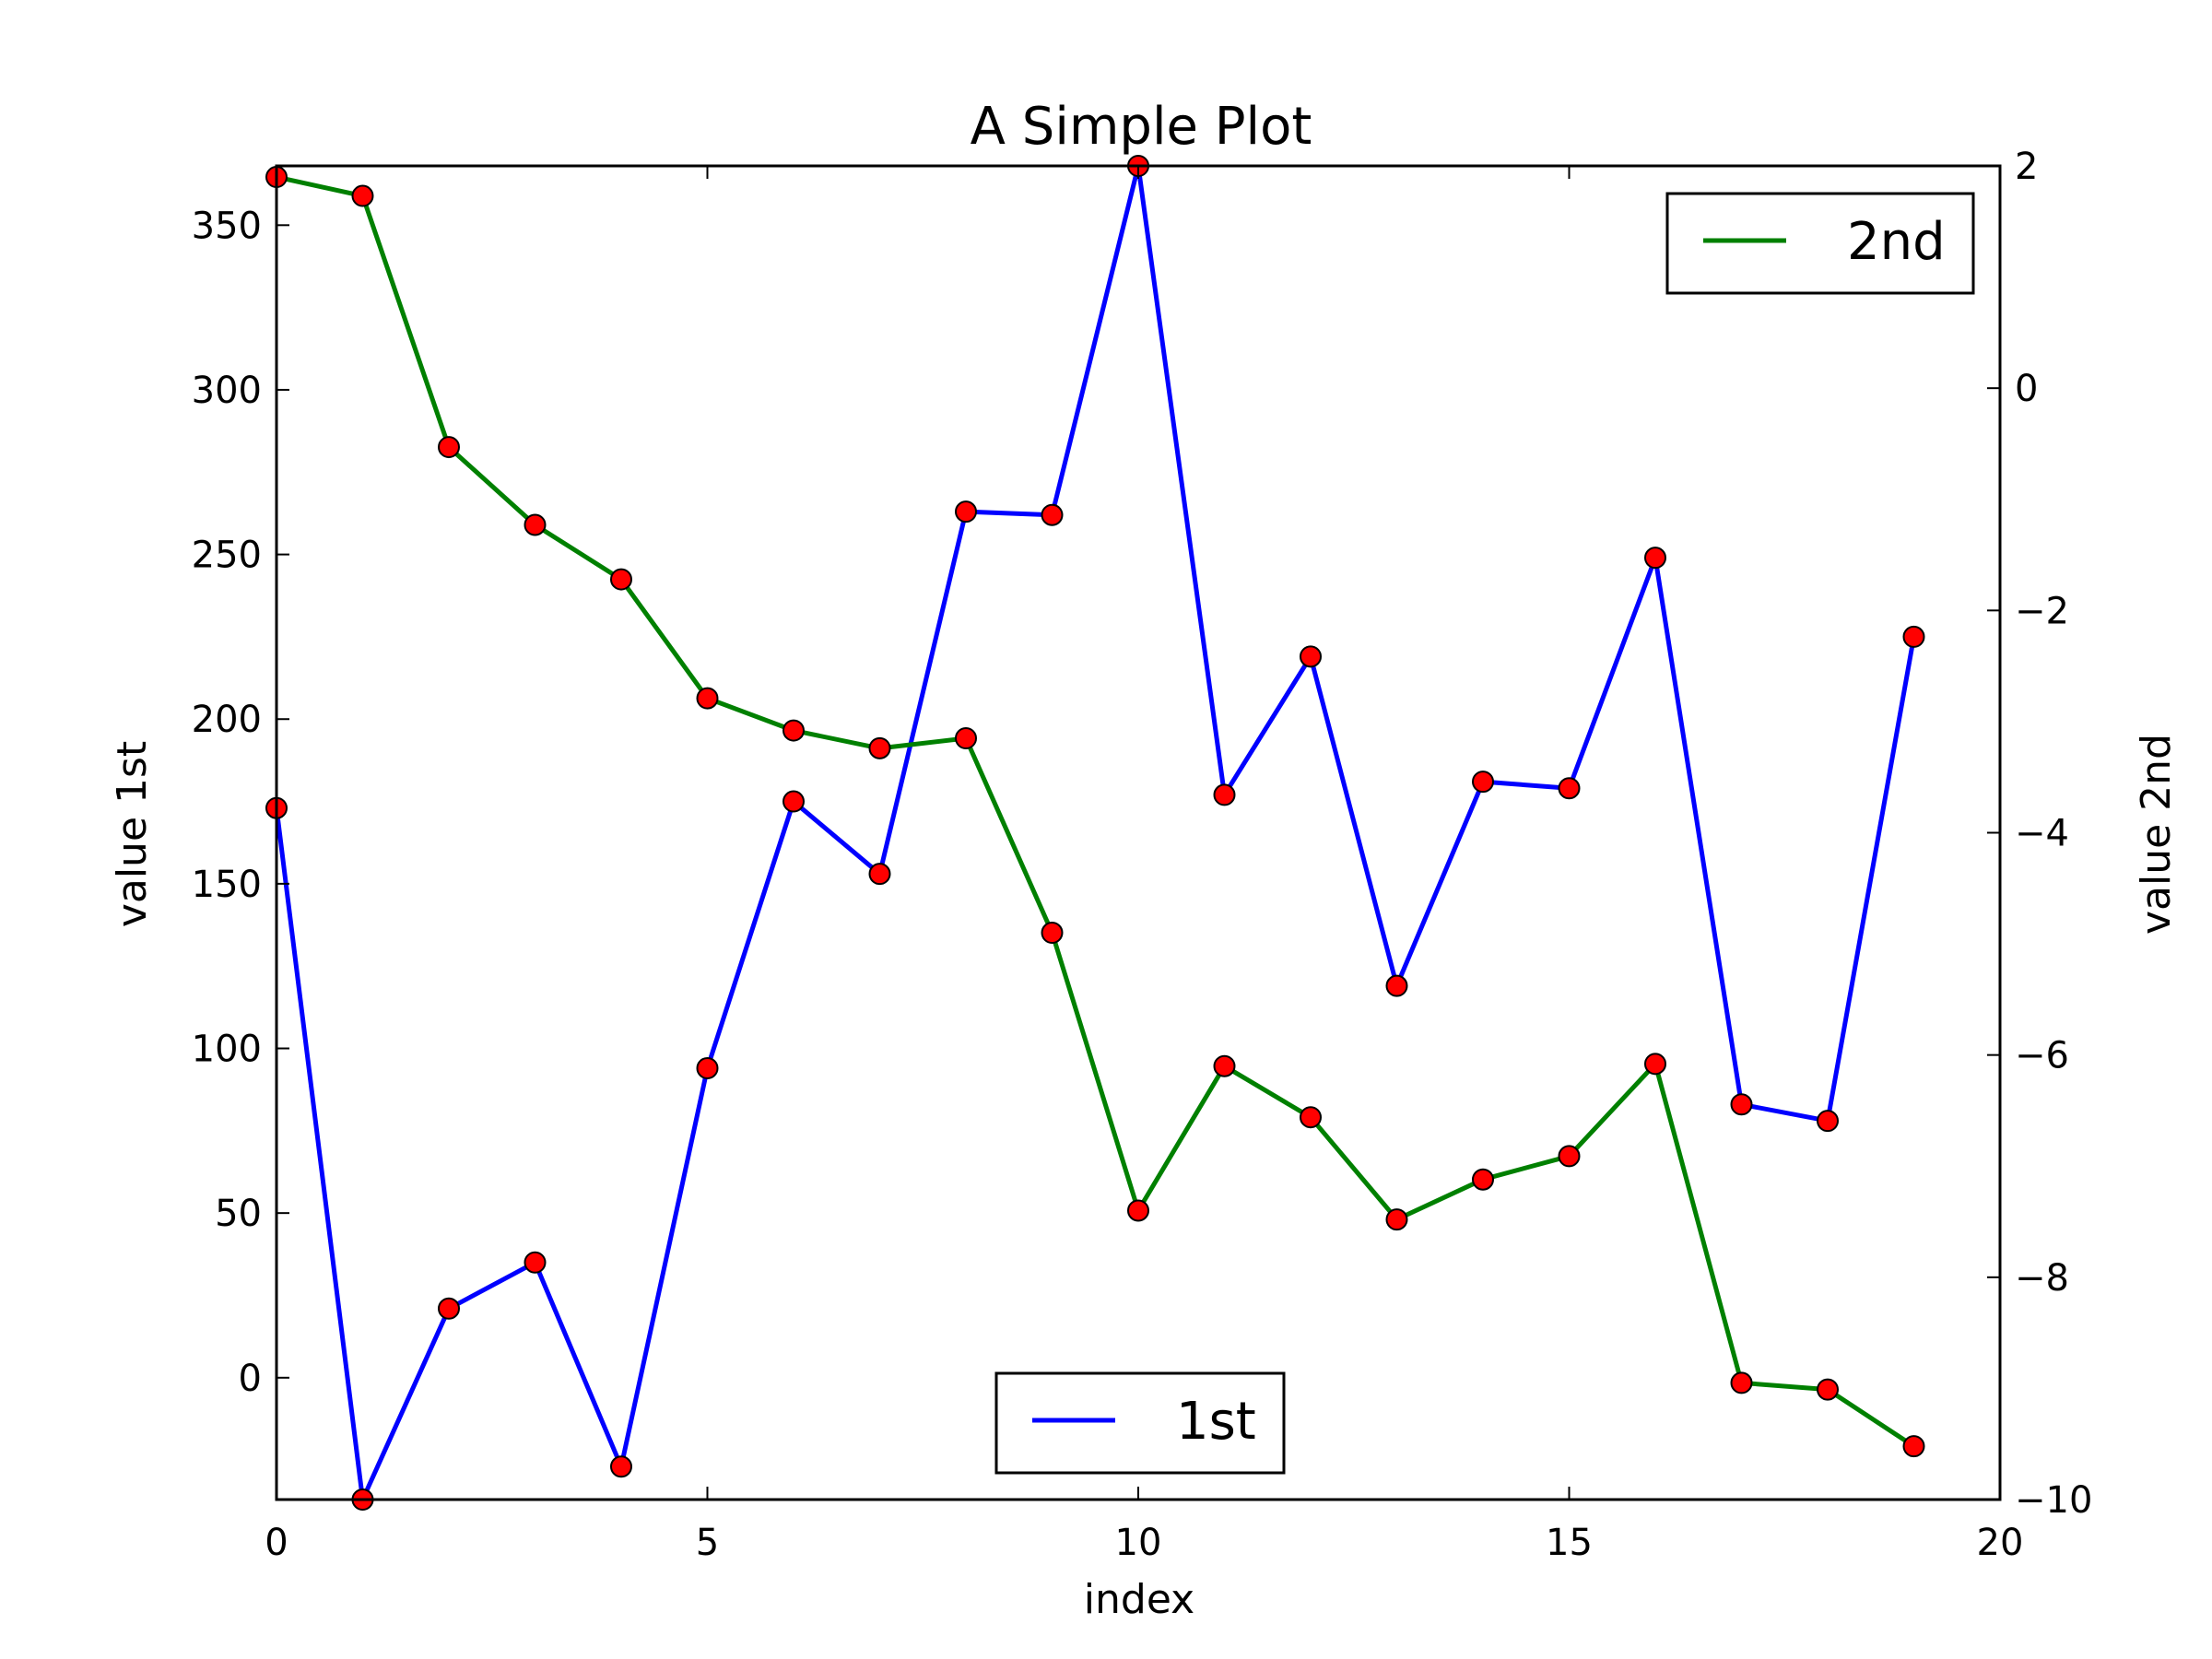 The image size is (2212, 1659). What do you see at coordinates (276, 1543) in the screenshot?
I see `x-tick-label: 0` at bounding box center [276, 1543].